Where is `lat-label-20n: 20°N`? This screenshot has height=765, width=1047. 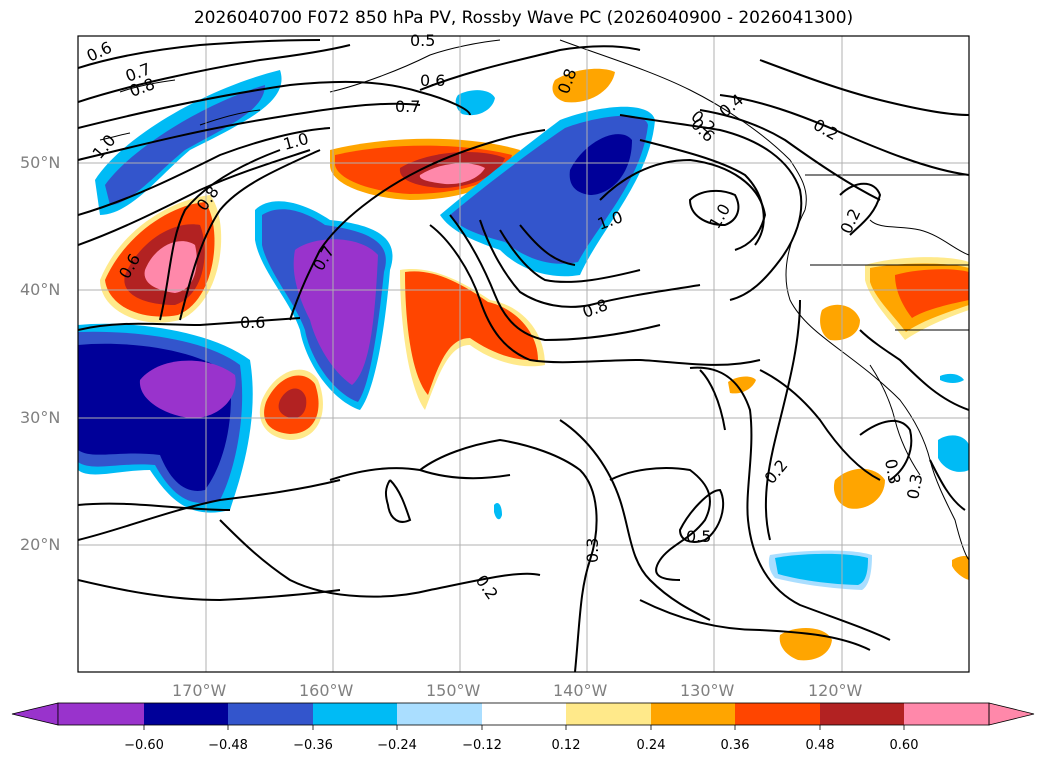 lat-label-20n: 20°N is located at coordinates (40, 544).